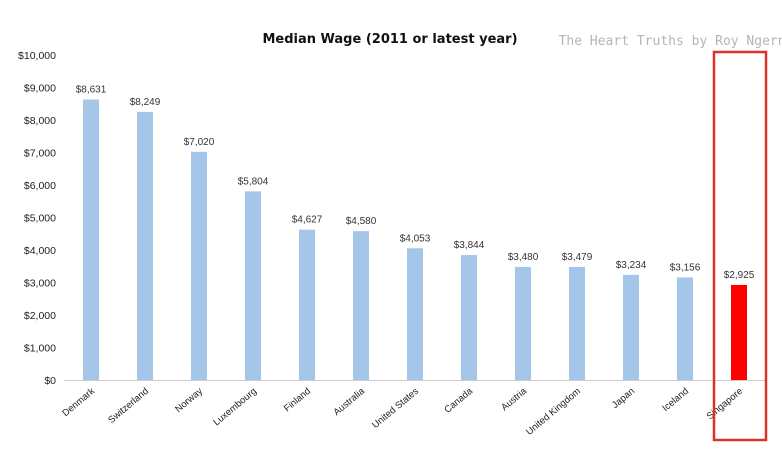 The height and width of the screenshot is (461, 782). I want to click on x-tick-label: Norway, so click(189, 400).